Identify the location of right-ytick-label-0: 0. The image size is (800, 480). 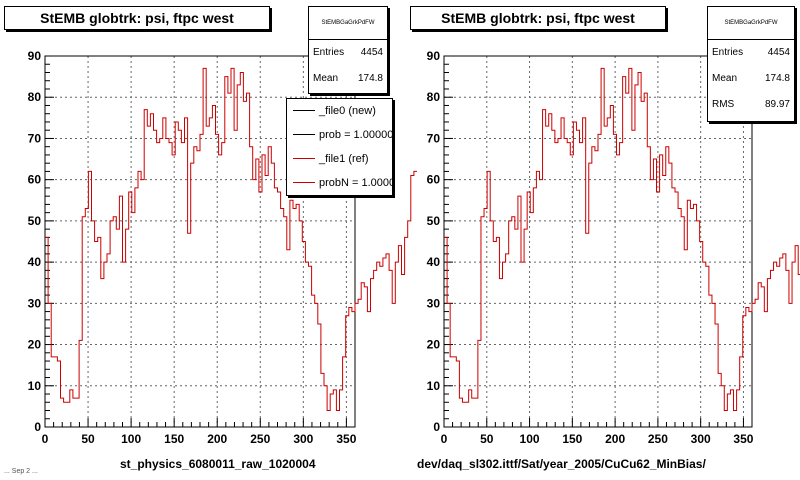
(436, 427).